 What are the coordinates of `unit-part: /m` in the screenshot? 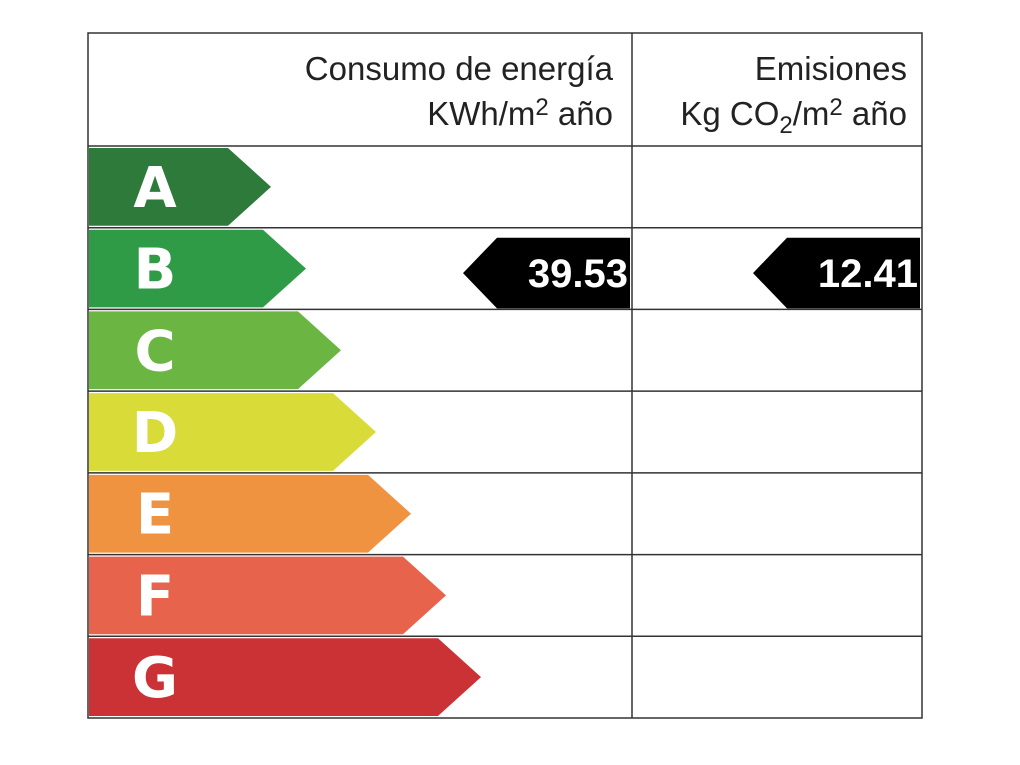 It's located at (811, 113).